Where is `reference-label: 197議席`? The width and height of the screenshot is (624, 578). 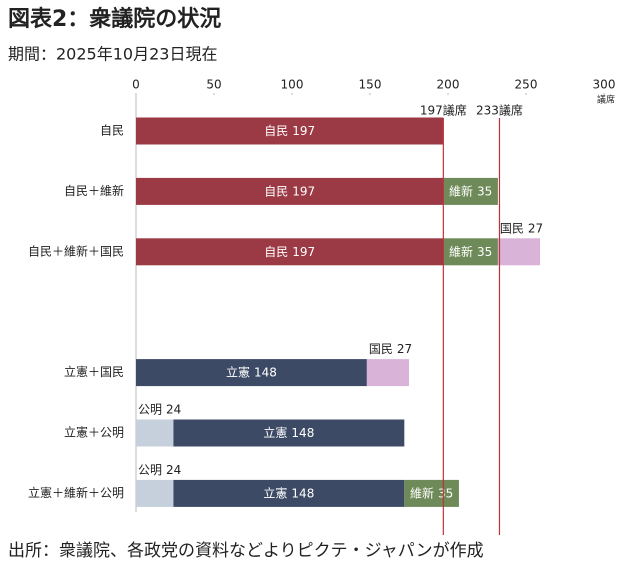 reference-label: 197議席 is located at coordinates (443, 110).